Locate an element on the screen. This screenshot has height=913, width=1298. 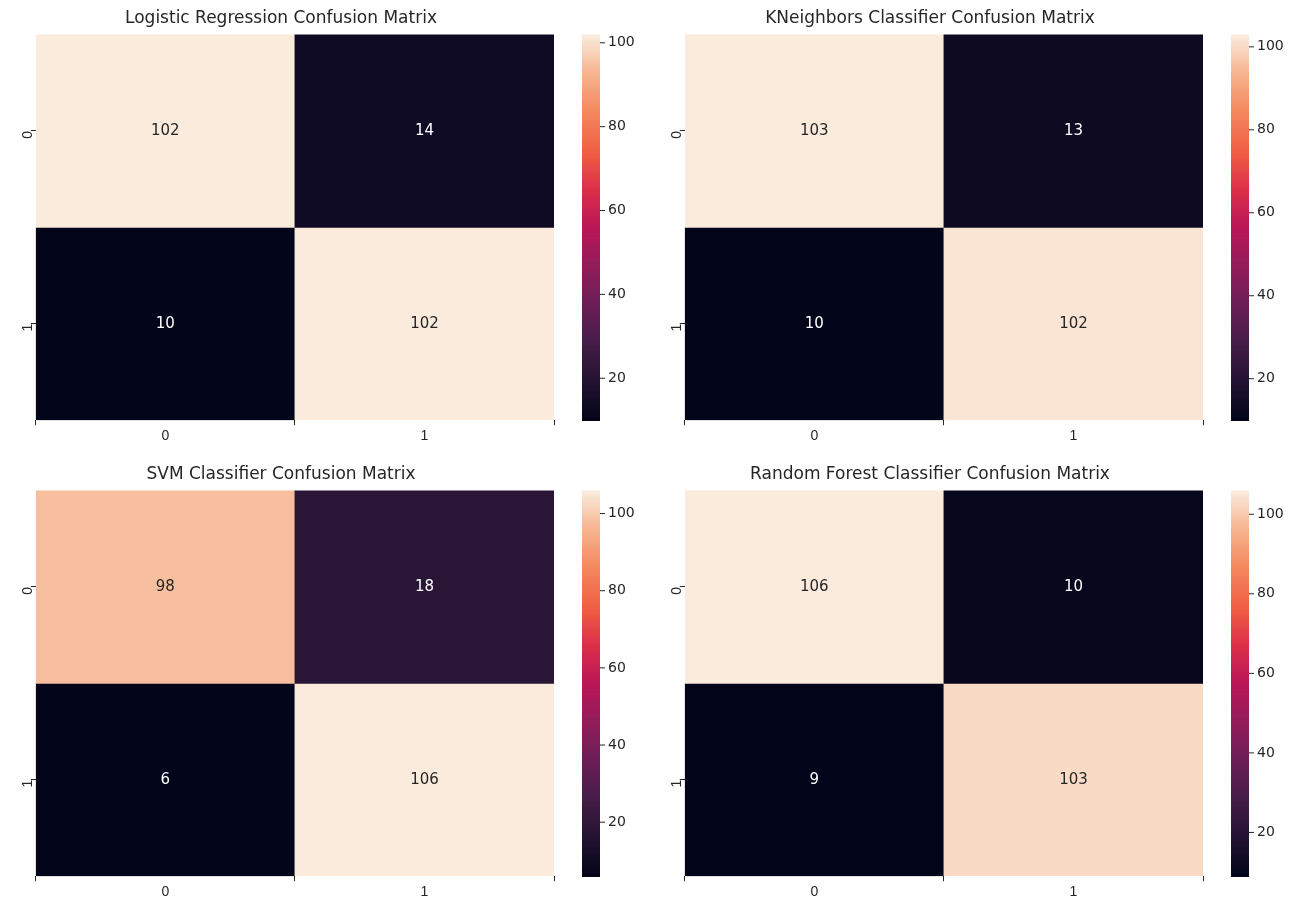
data-label: 98 is located at coordinates (165, 585).